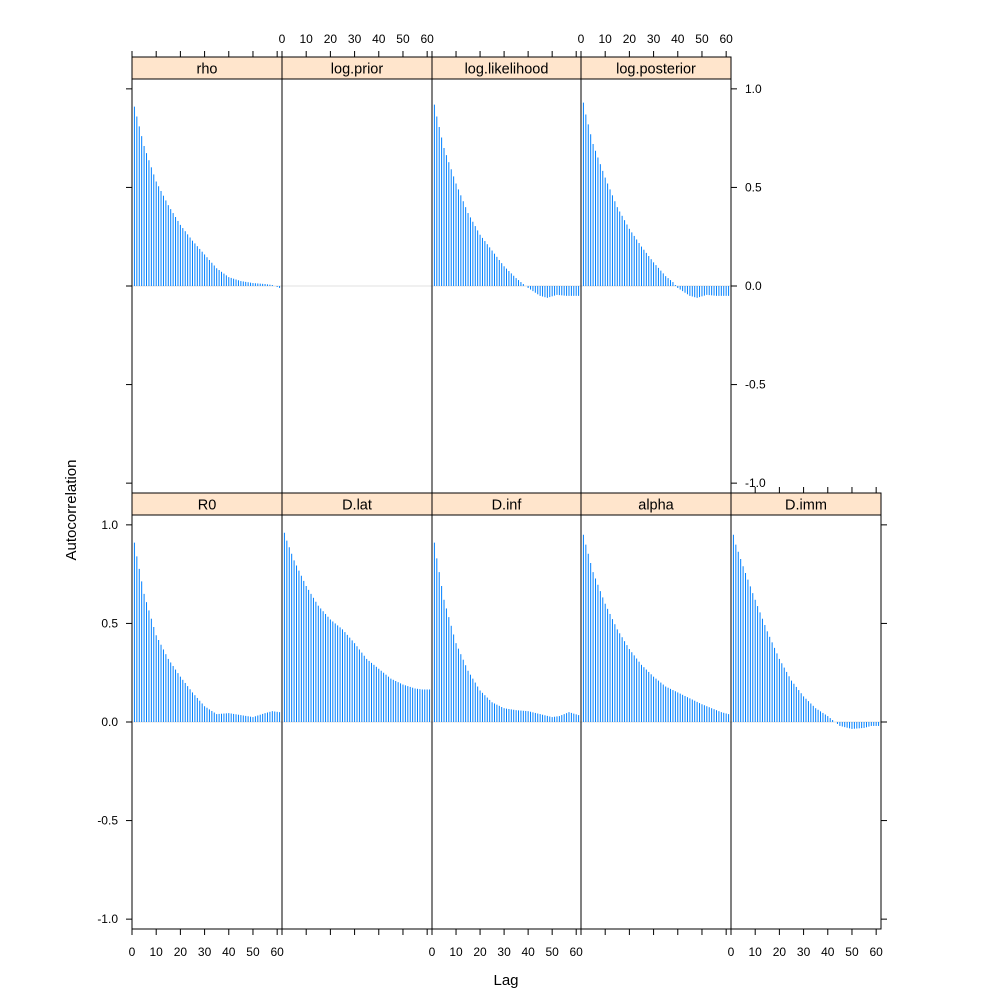  I want to click on bars-d-inf, so click(505, 623).